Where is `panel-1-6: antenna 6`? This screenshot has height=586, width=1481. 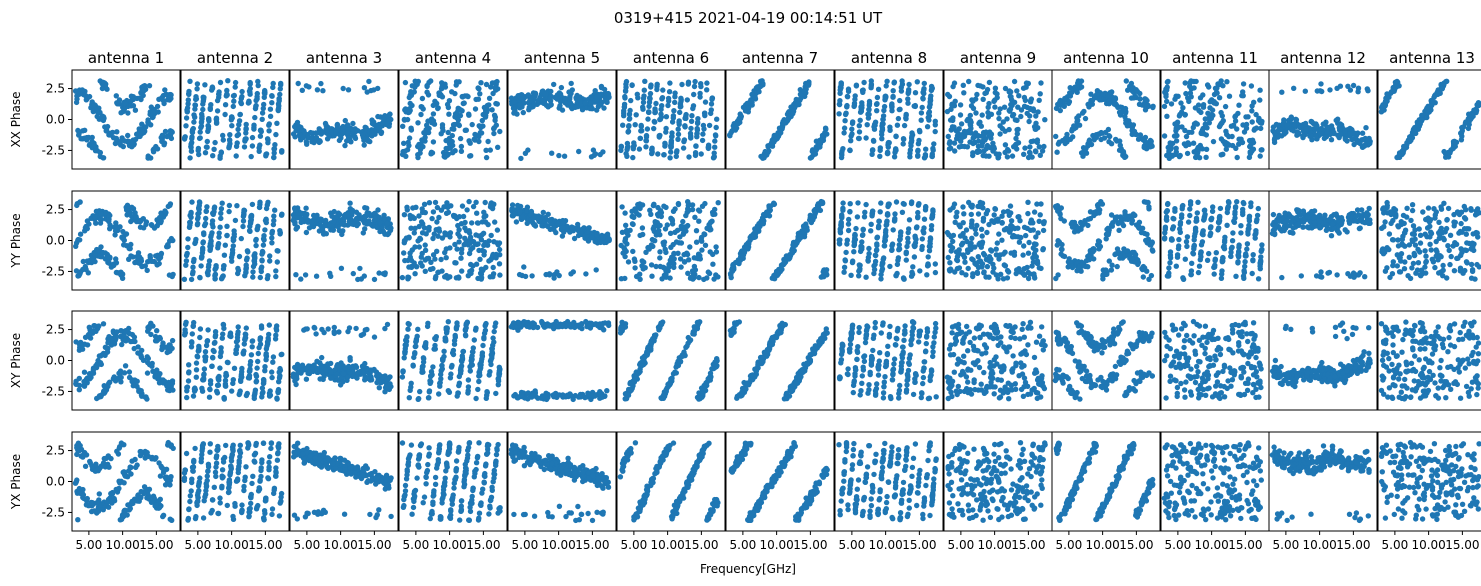
panel-1-6: antenna 6 is located at coordinates (671, 109).